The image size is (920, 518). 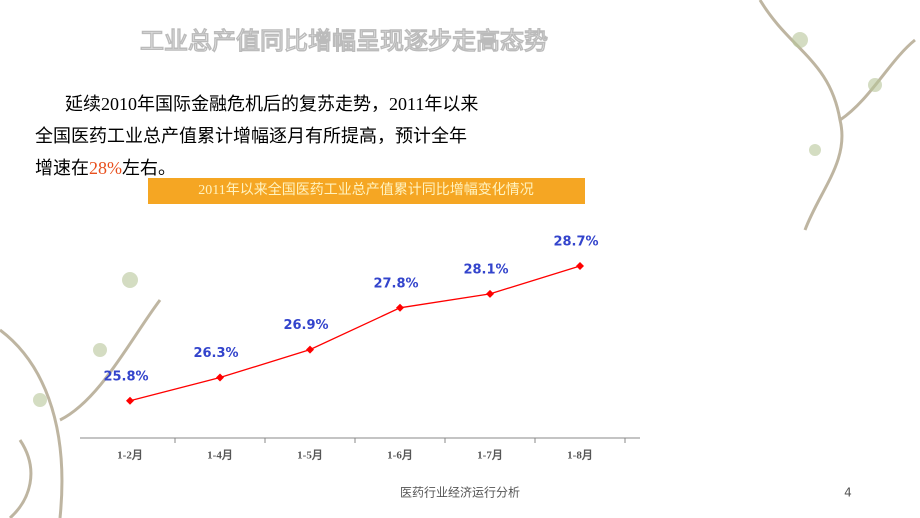 What do you see at coordinates (355, 333) in the screenshot?
I see `data-line` at bounding box center [355, 333].